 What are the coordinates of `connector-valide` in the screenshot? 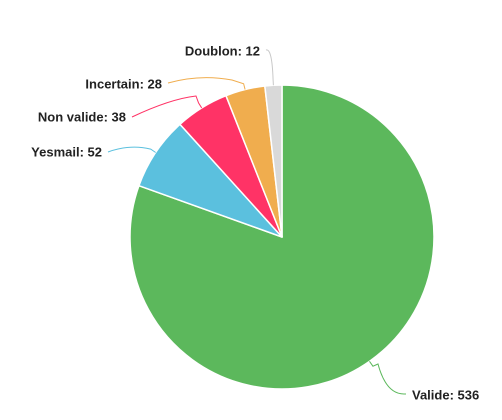 It's located at (387, 378).